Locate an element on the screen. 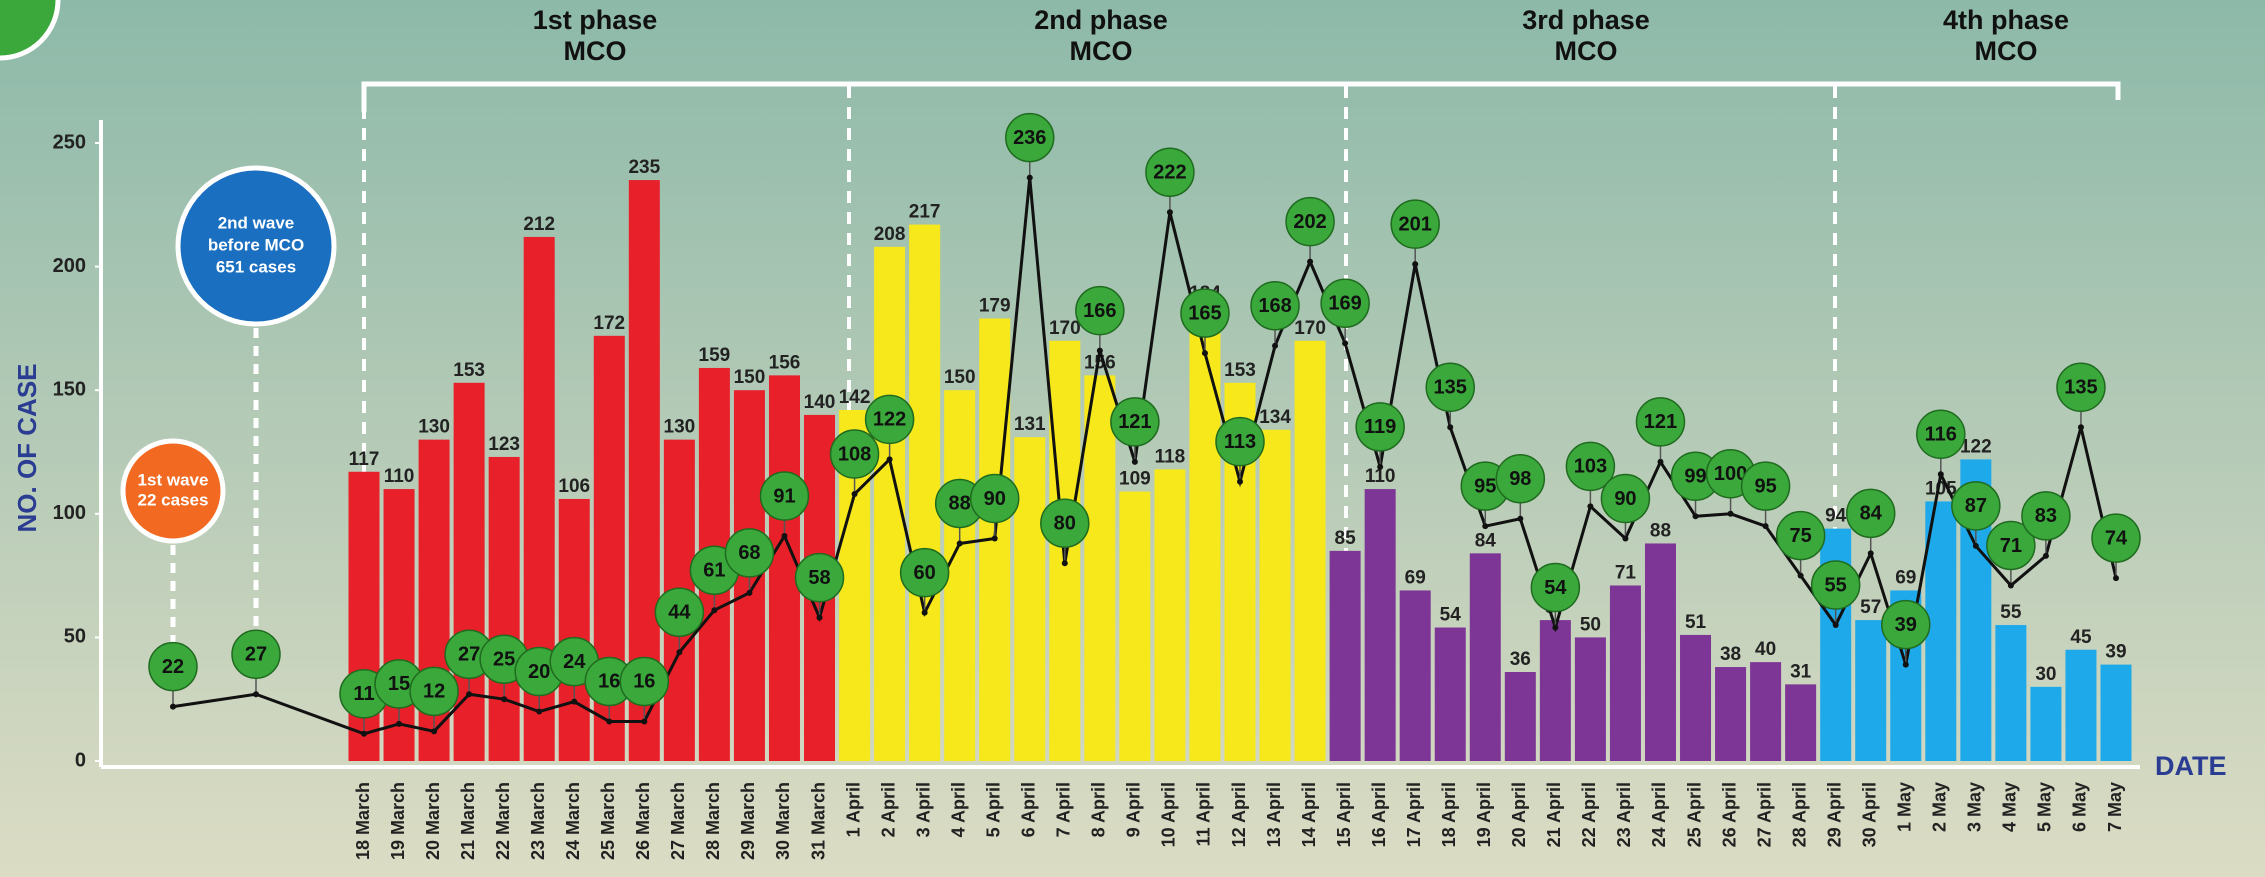  line-value-label: 122 is located at coordinates (889, 420).